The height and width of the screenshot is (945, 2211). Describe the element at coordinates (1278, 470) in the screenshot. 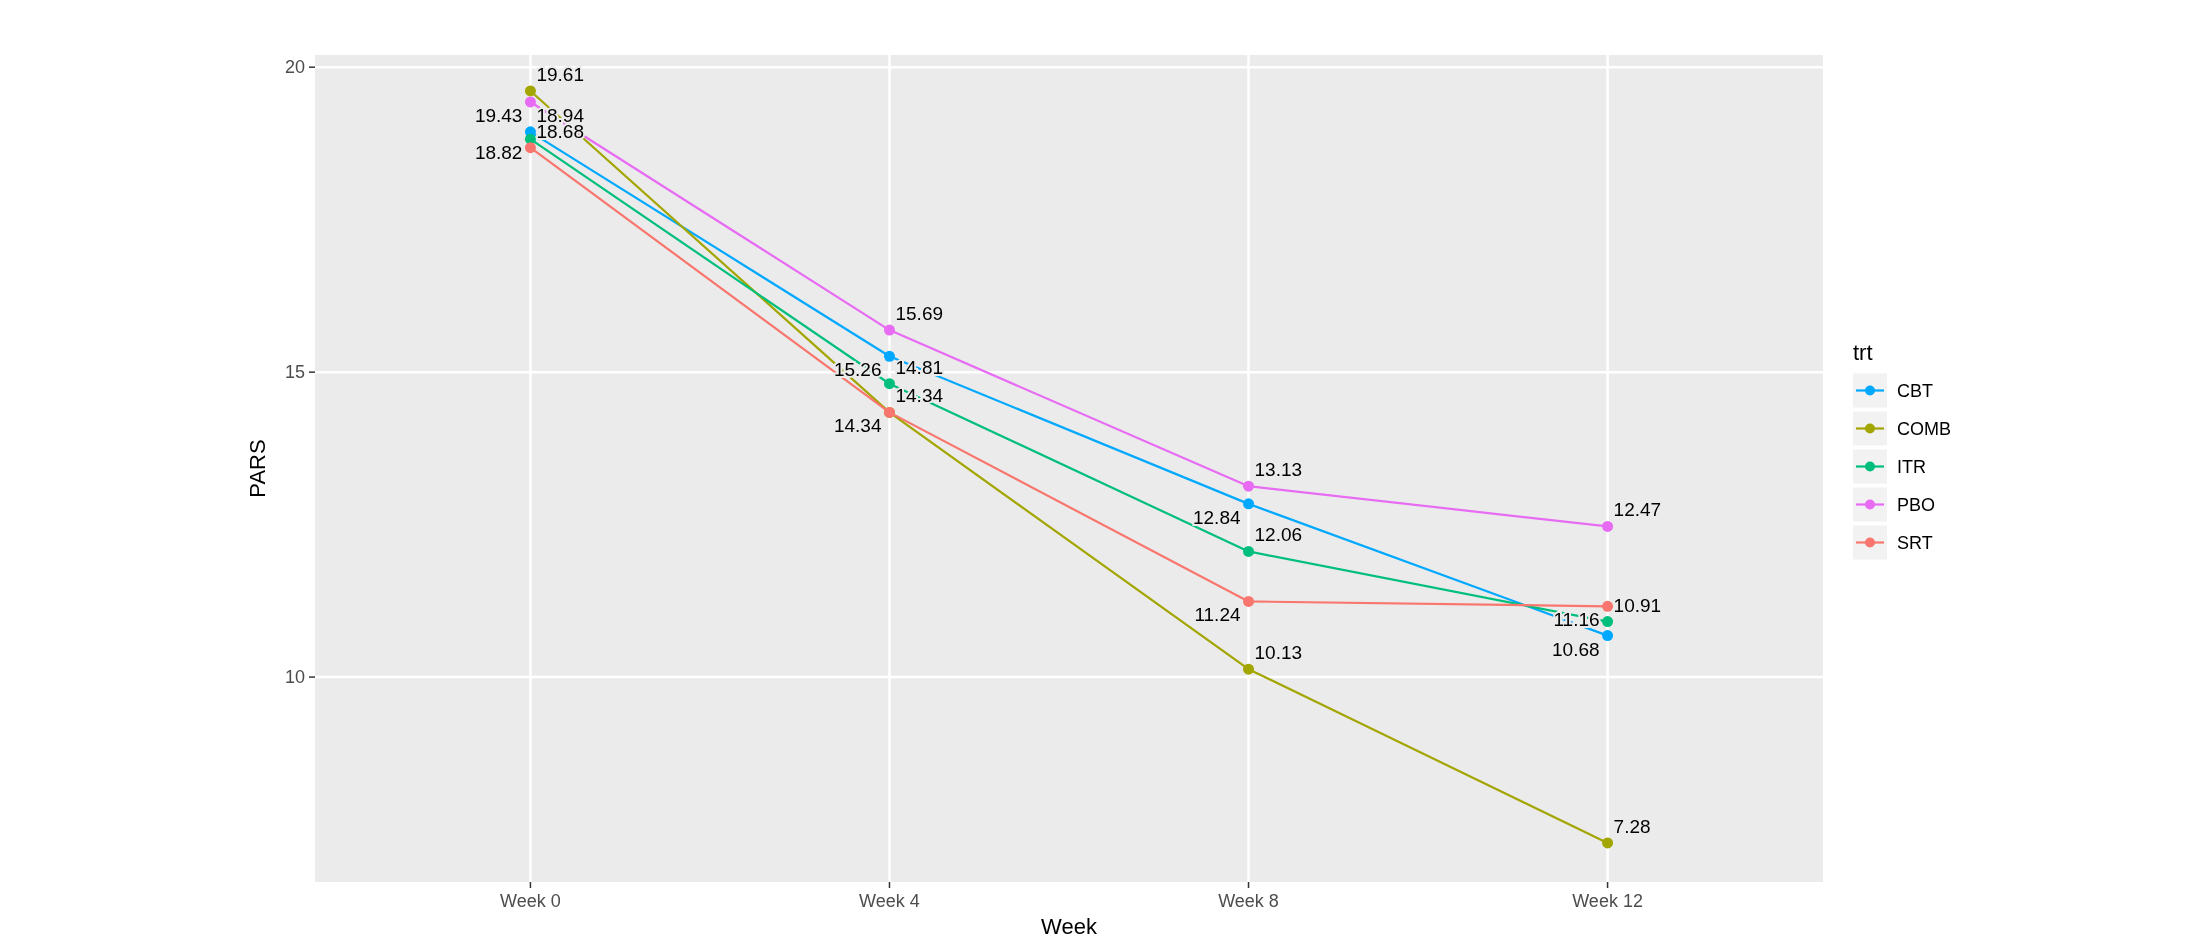

I see `data-label: 13.13` at that location.